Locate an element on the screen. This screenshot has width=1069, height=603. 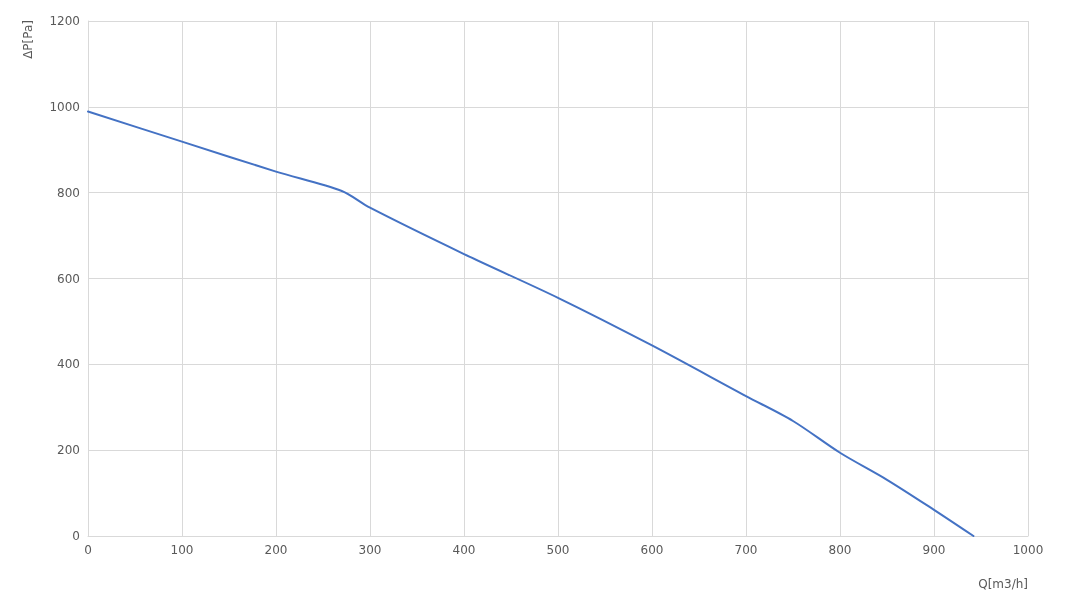
y-tick-label: 1200 is located at coordinates (64, 21).